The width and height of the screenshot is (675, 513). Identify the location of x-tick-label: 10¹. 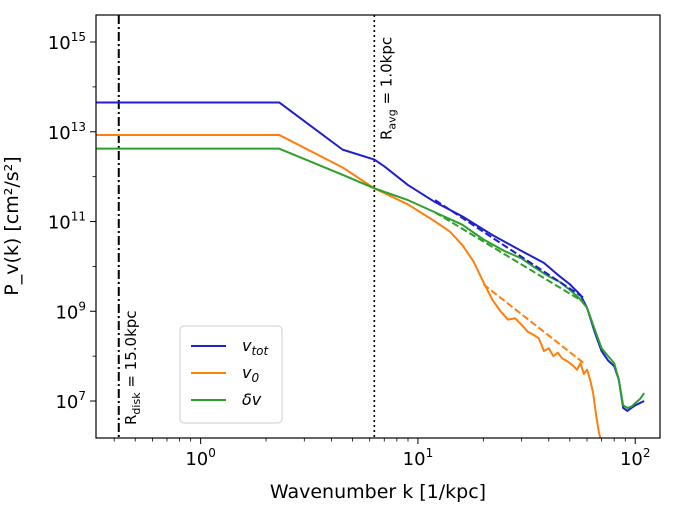
(418, 458).